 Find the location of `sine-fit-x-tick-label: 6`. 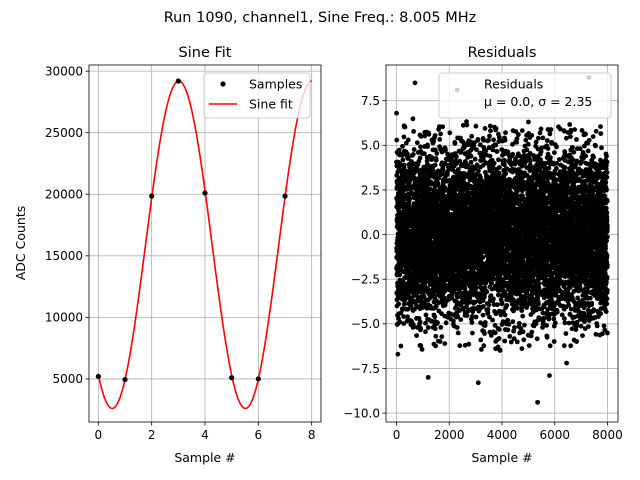

sine-fit-x-tick-label: 6 is located at coordinates (259, 435).